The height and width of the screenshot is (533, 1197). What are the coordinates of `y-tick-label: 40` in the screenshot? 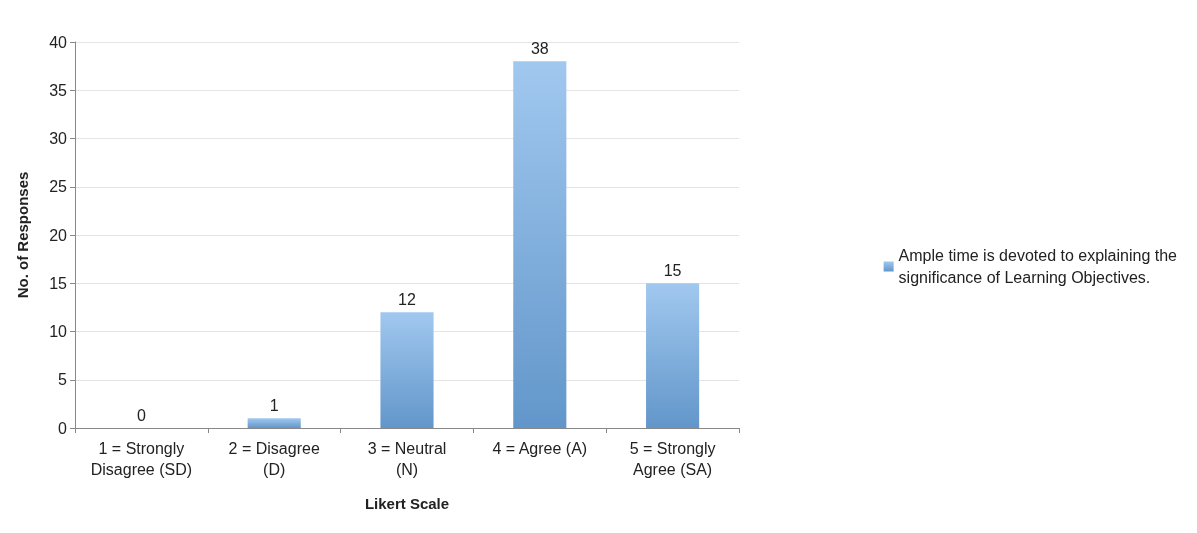 It's located at (58, 42).